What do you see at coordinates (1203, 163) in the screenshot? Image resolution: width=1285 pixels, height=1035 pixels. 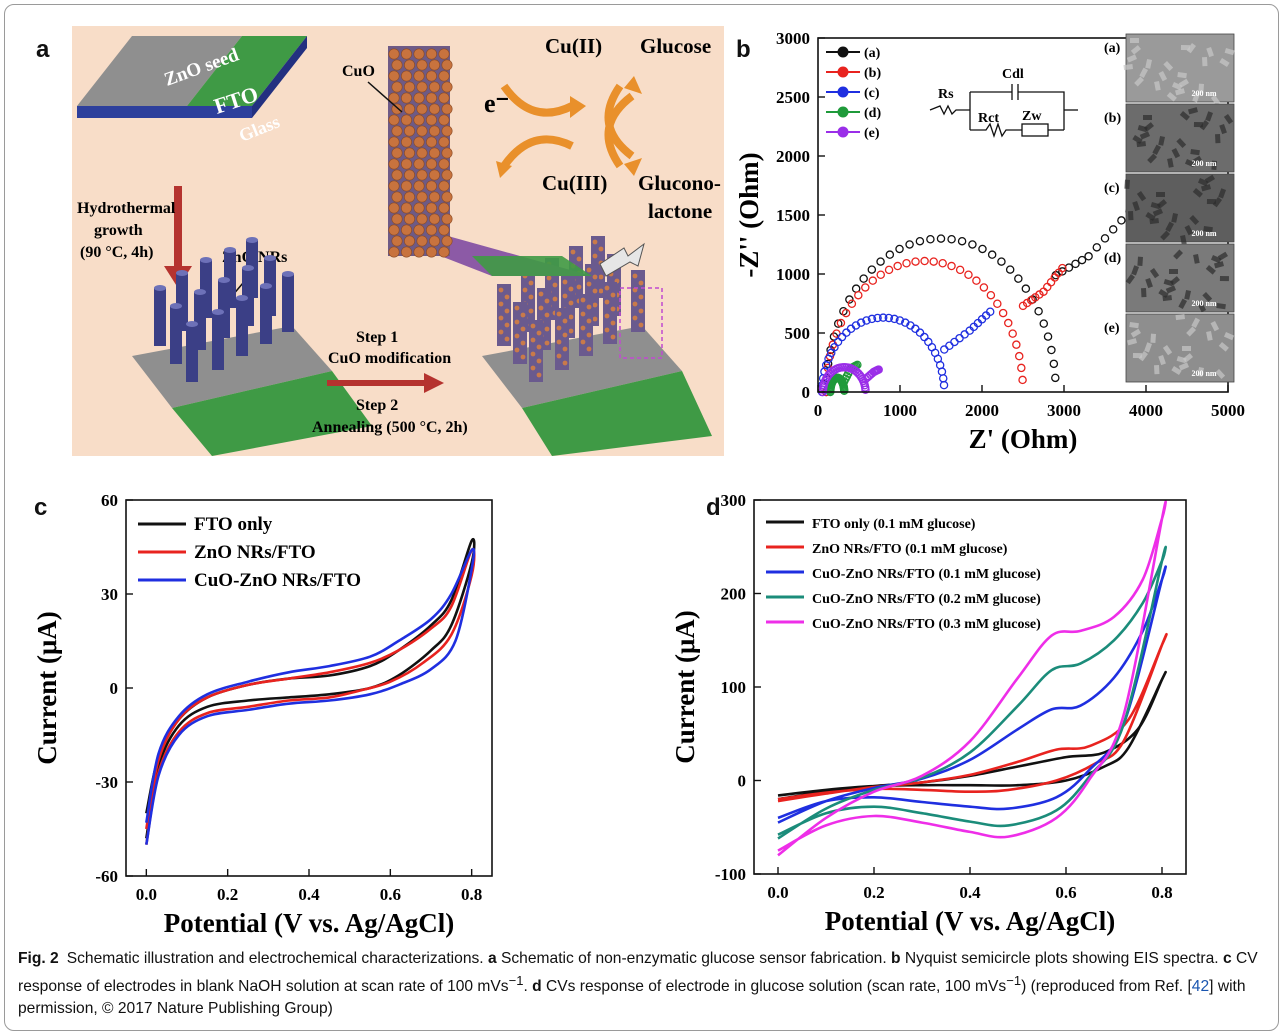 I see `sem-scale: 200 nm` at bounding box center [1203, 163].